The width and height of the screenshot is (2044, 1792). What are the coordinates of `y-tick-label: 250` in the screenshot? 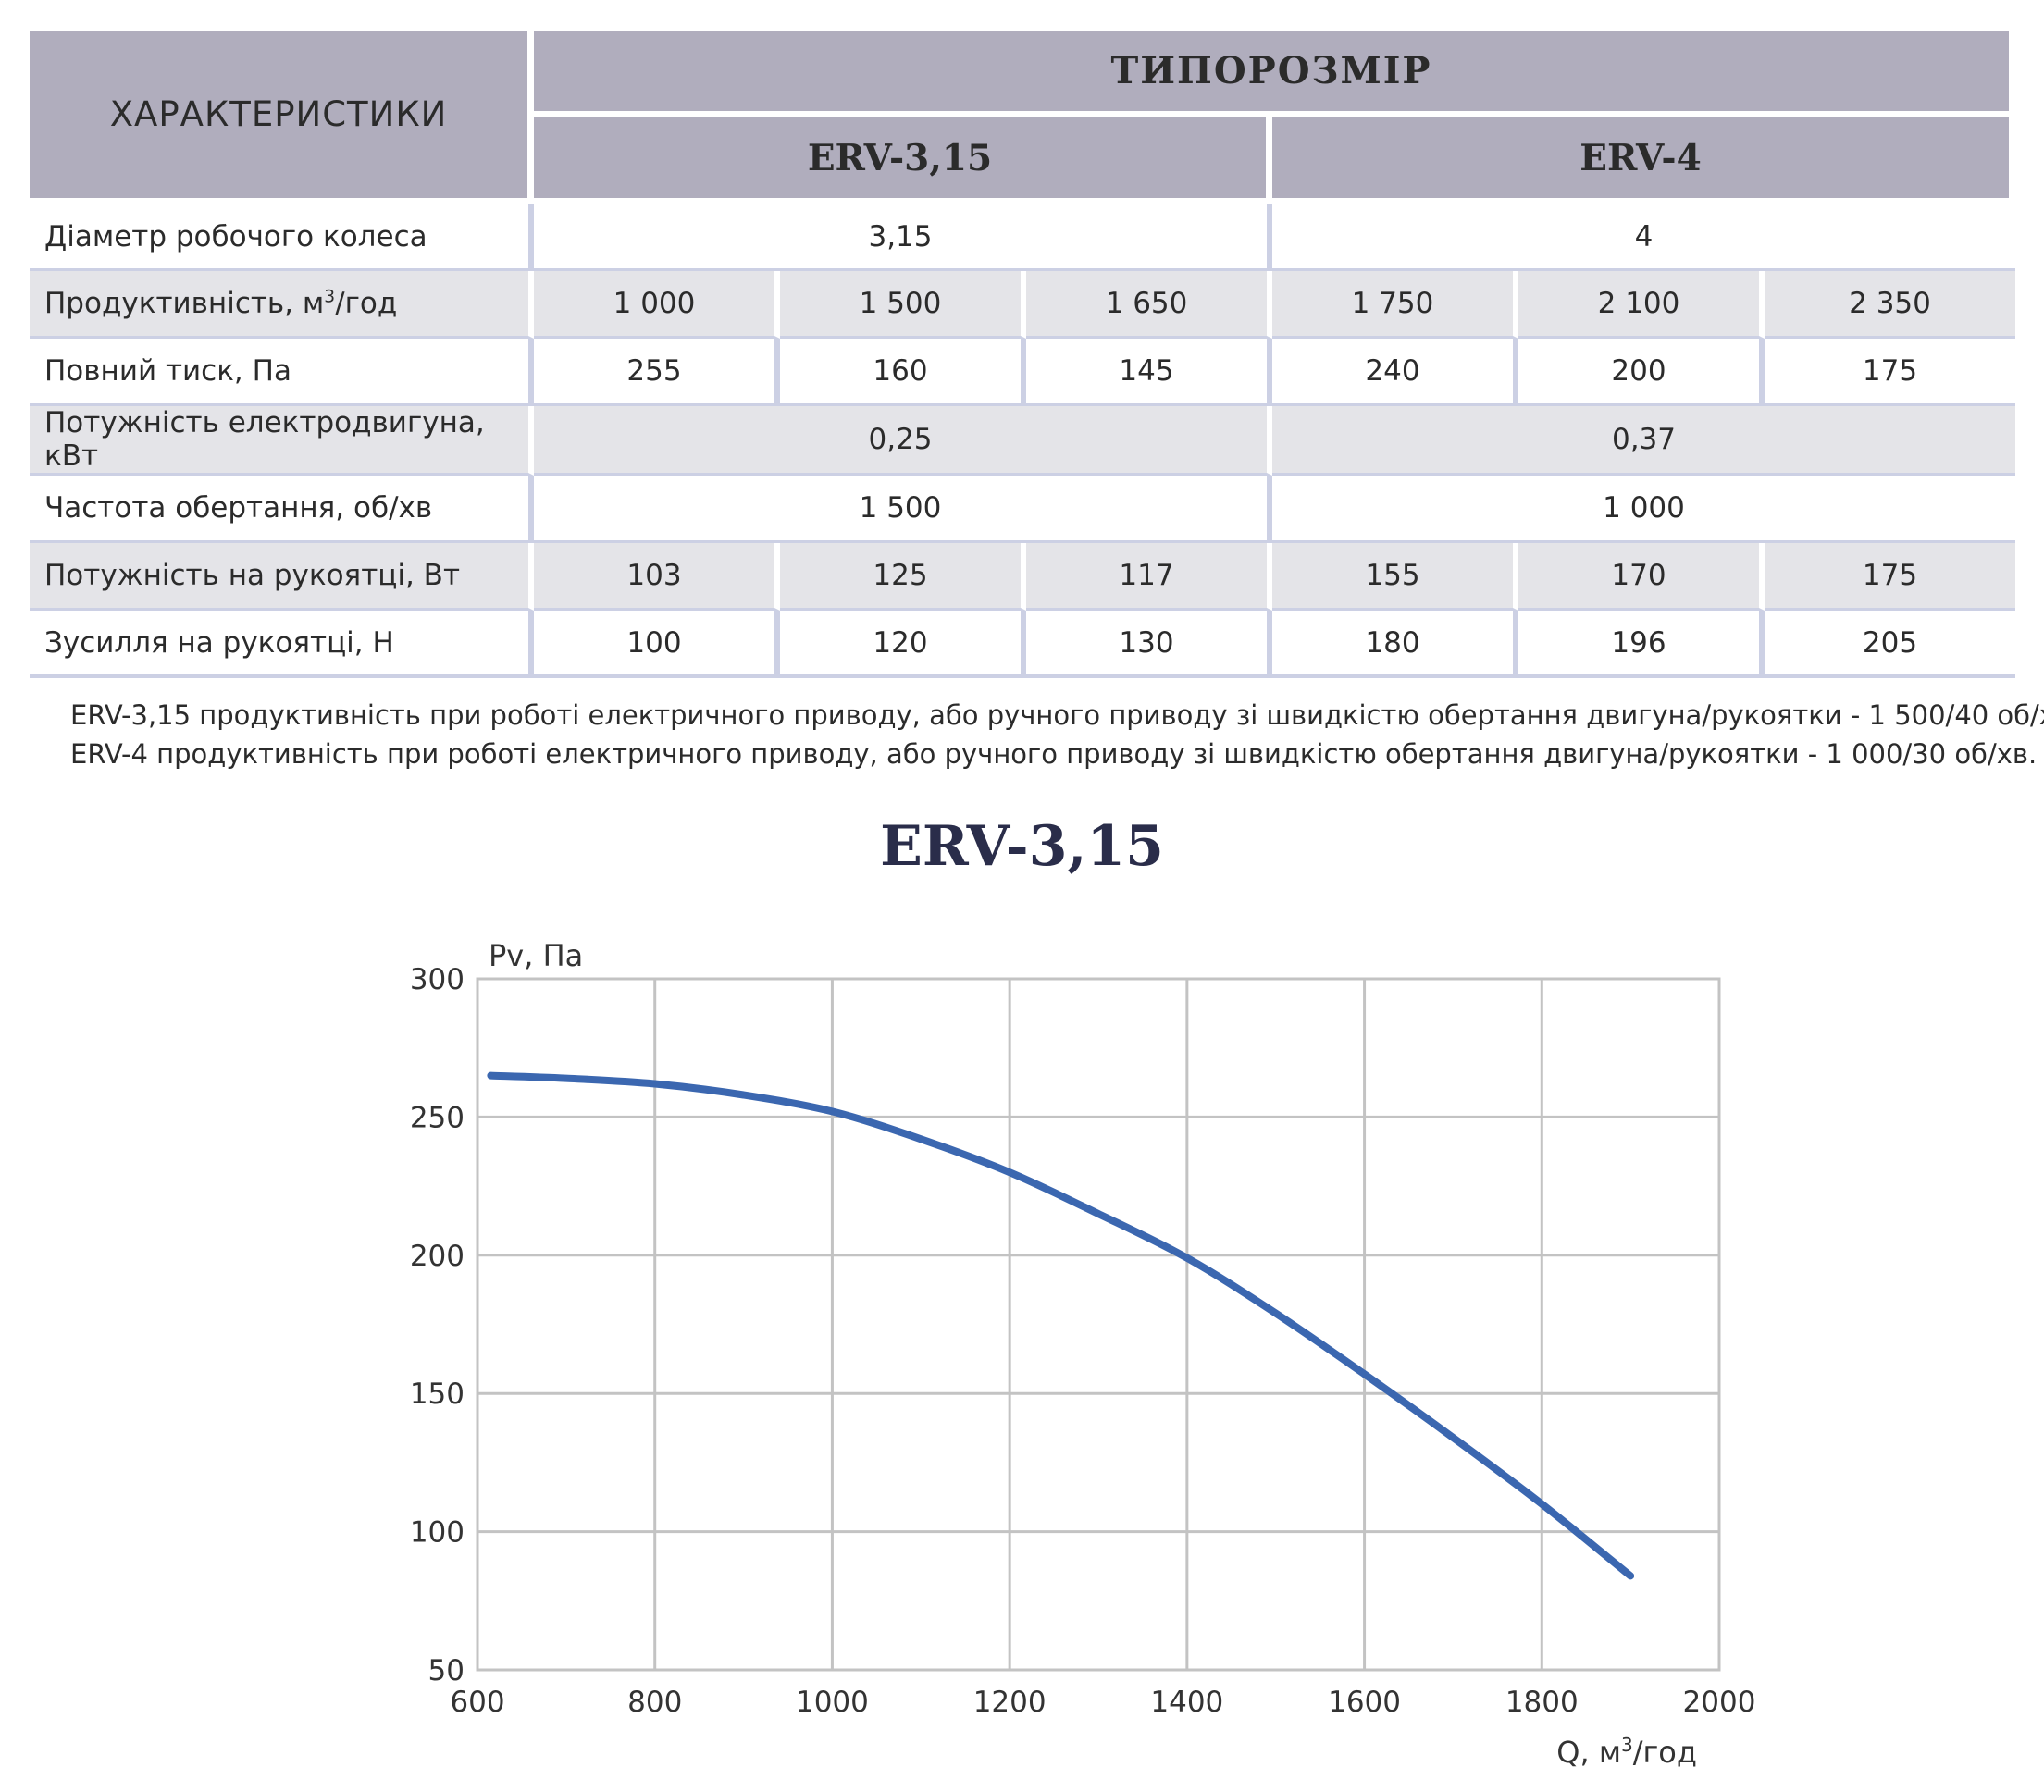 It's located at (437, 1118).